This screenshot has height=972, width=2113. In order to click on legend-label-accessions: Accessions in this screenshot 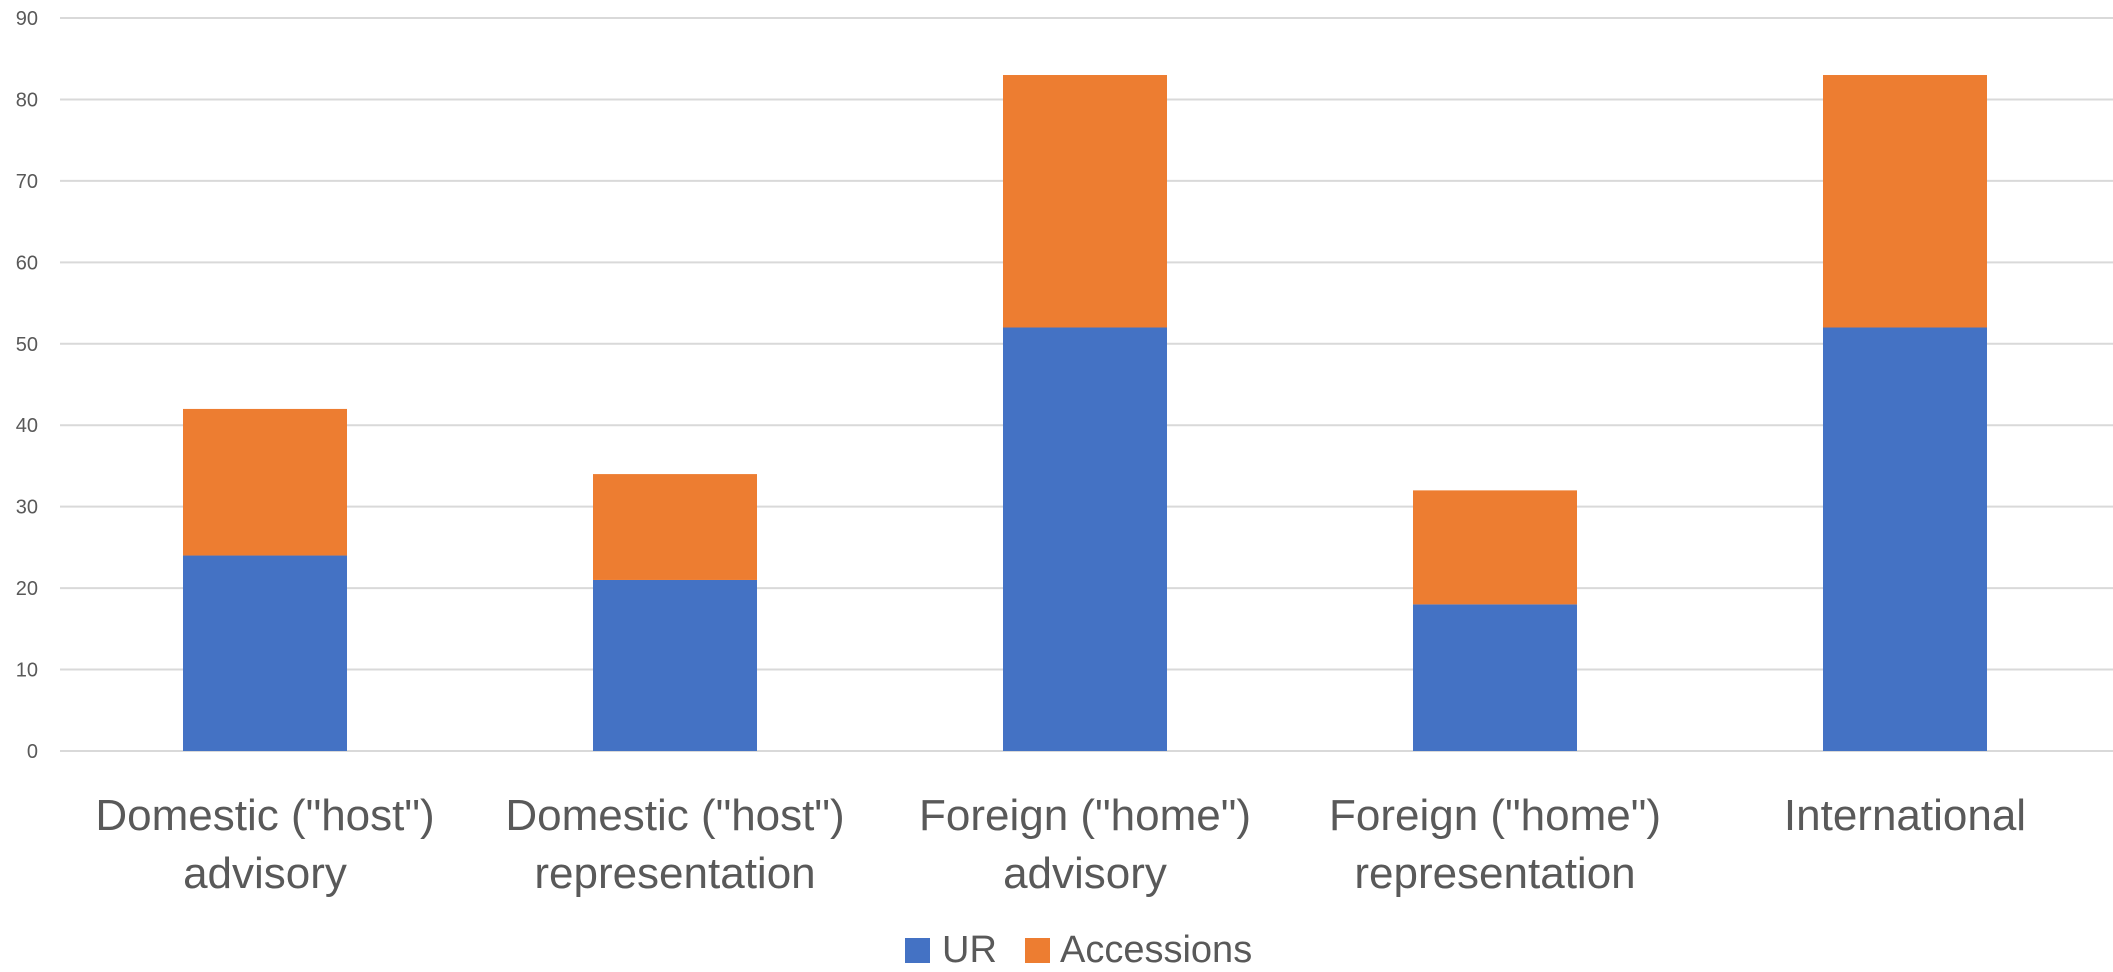, I will do `click(1156, 948)`.